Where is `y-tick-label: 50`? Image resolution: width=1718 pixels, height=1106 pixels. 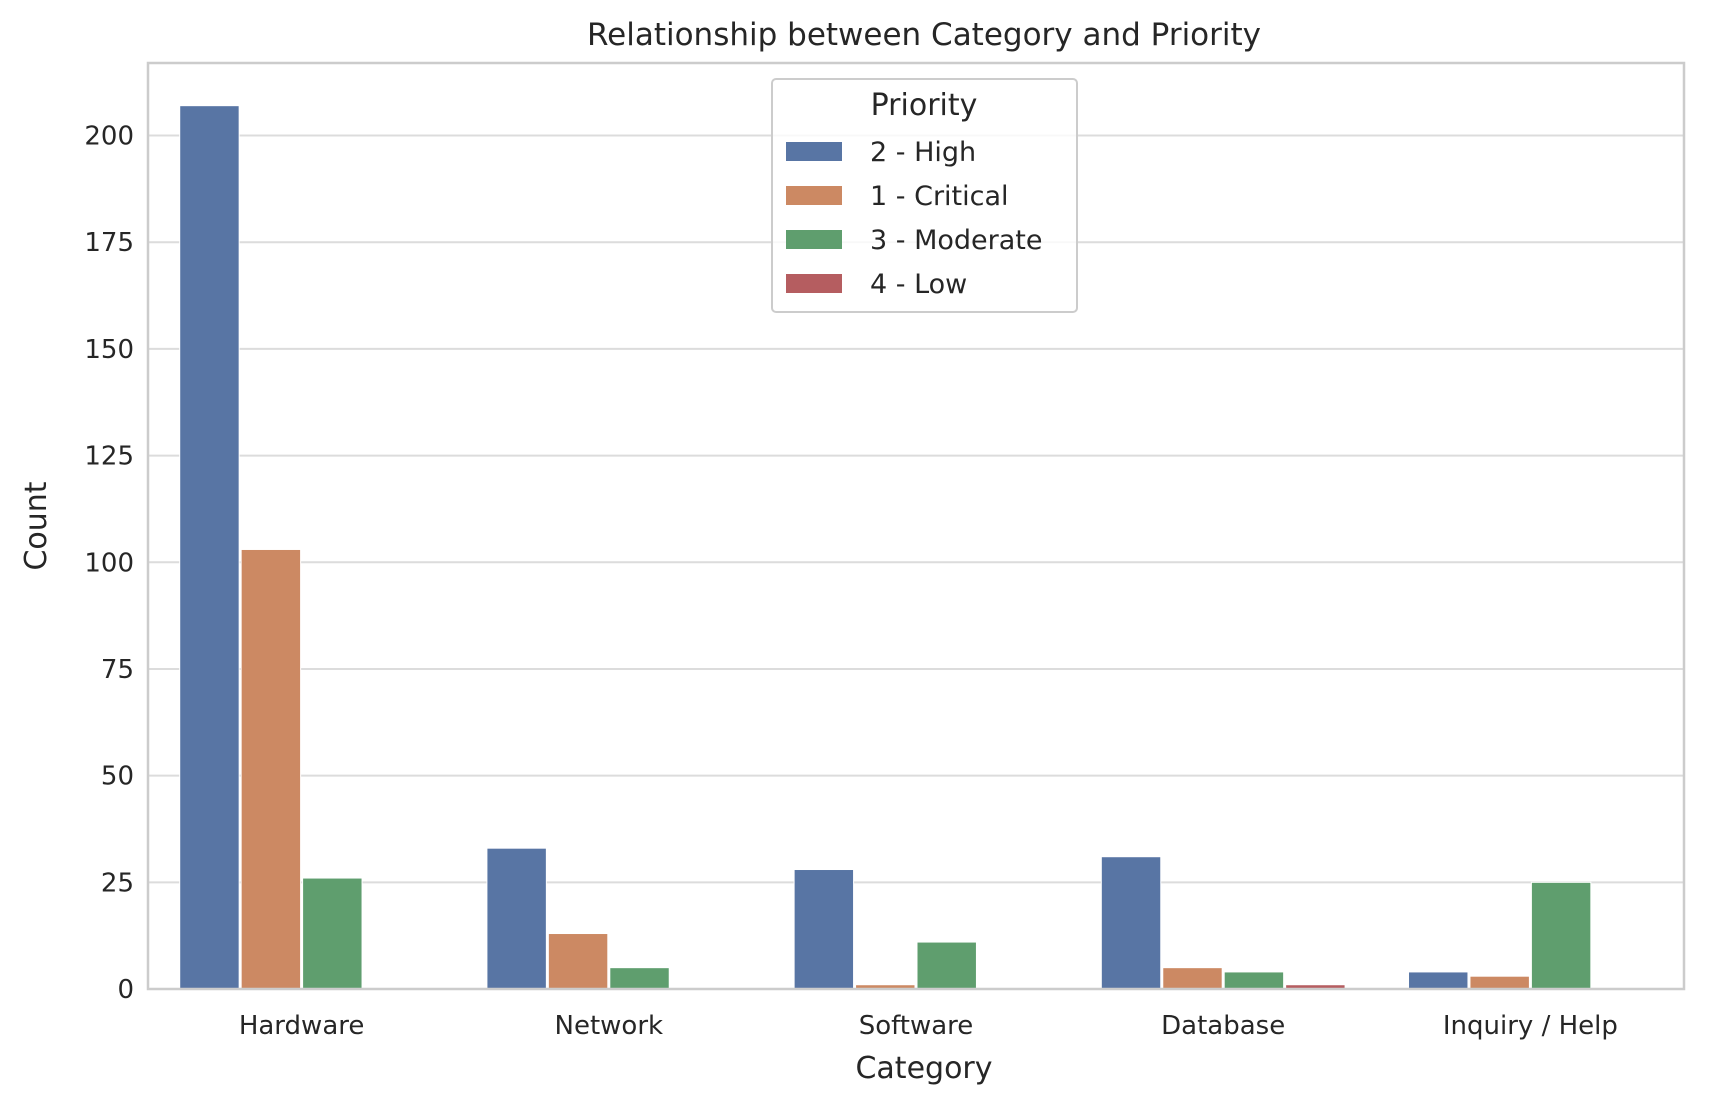
y-tick-label: 50 is located at coordinates (117, 777).